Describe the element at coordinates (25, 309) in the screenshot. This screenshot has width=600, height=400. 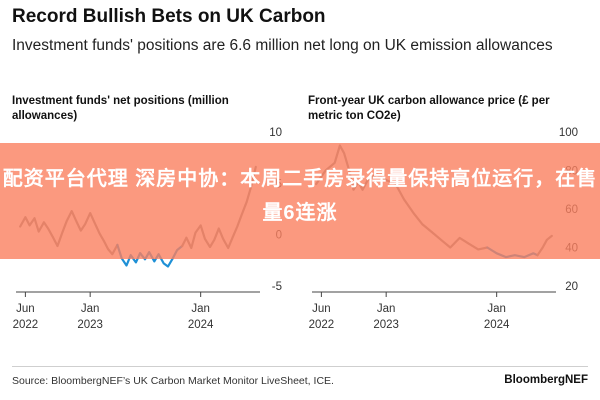
I see `positions-x-tick-month: Jun` at that location.